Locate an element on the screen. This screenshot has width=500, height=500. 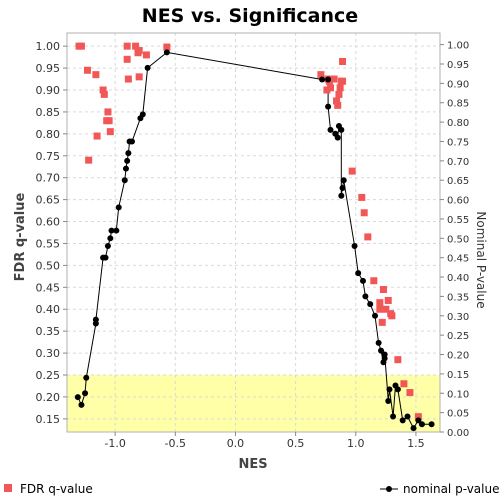
left-y-tick-label: 1.00 is located at coordinates (48, 46).